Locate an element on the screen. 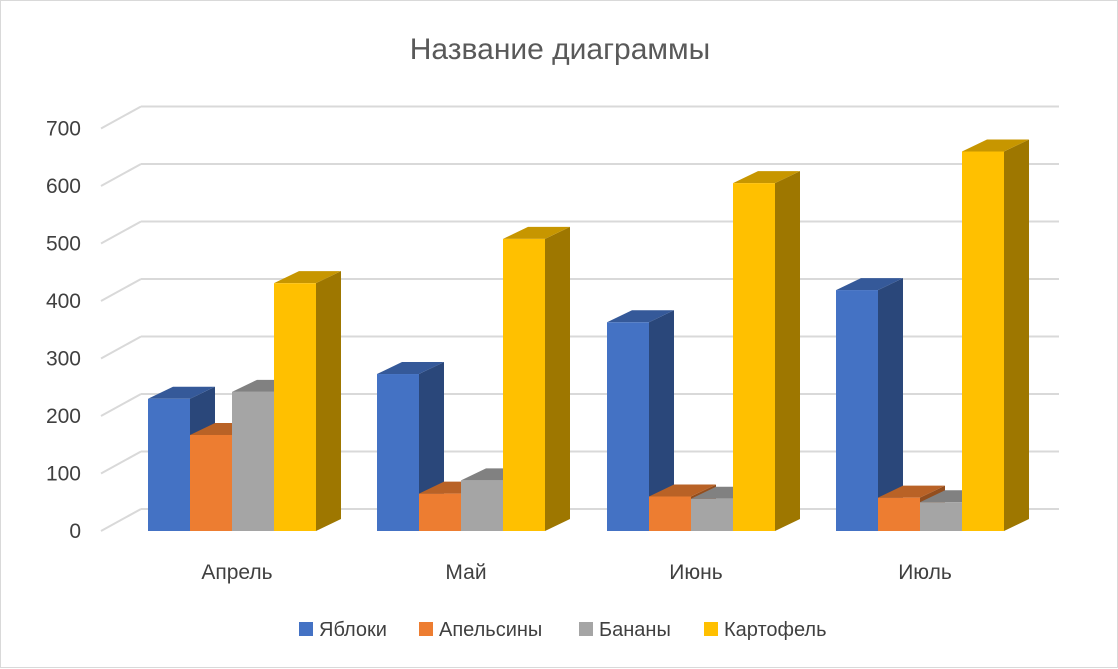 The image size is (1118, 669). legend: Яблоки Апельсины Бананы Картофель is located at coordinates (563, 630).